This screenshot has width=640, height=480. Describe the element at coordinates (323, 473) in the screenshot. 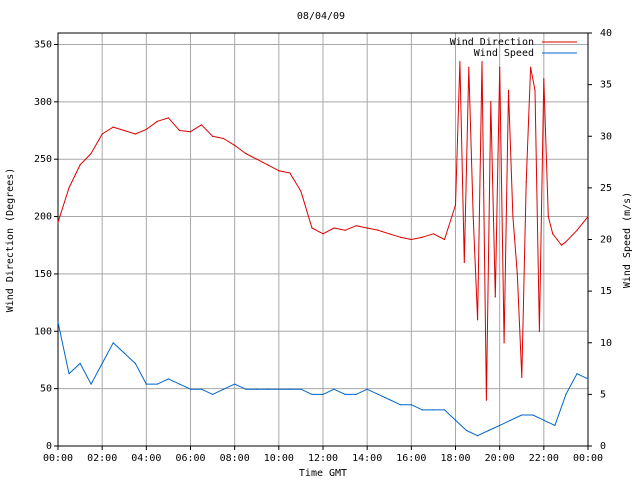

I see `x-axis-label: Time GMT` at that location.